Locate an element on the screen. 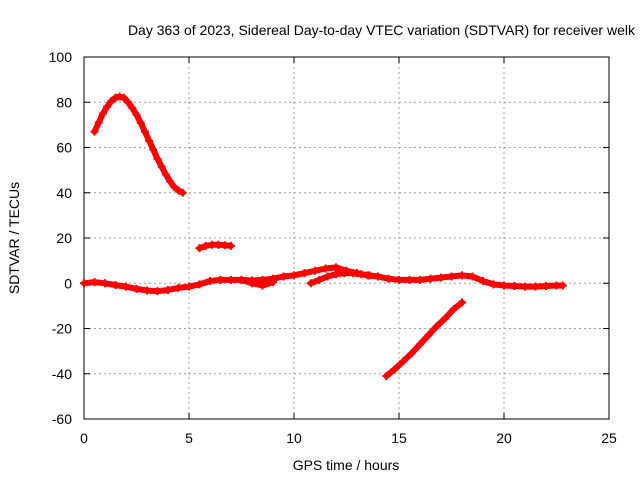  y-tick-label: 60 is located at coordinates (64, 148).